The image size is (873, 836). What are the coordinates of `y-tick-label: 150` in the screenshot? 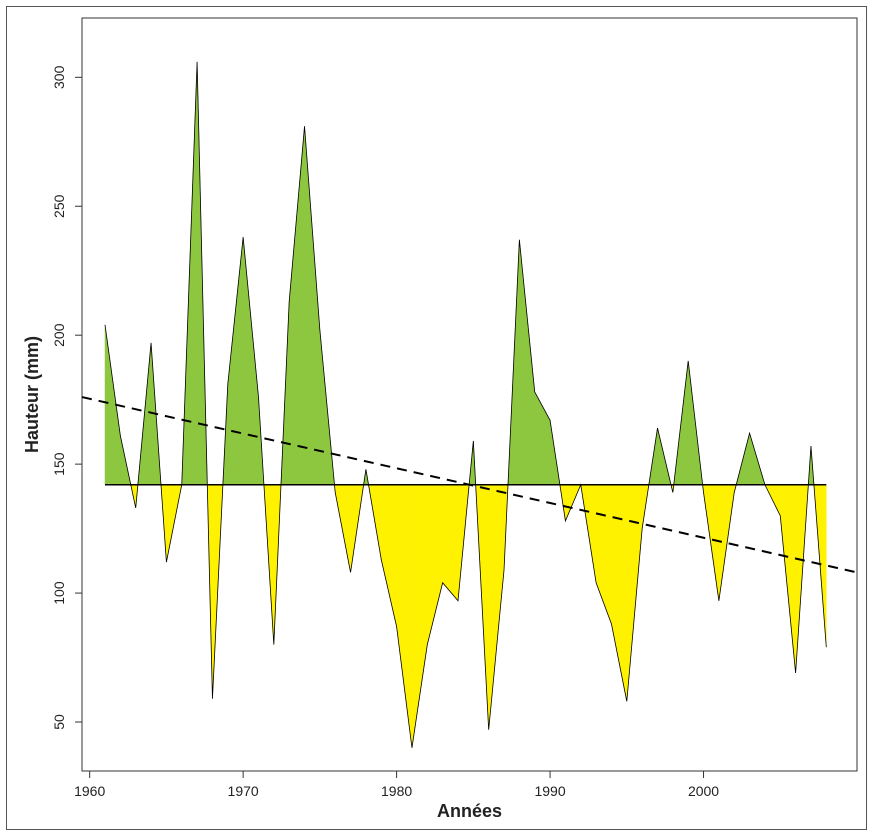 It's located at (59, 464).